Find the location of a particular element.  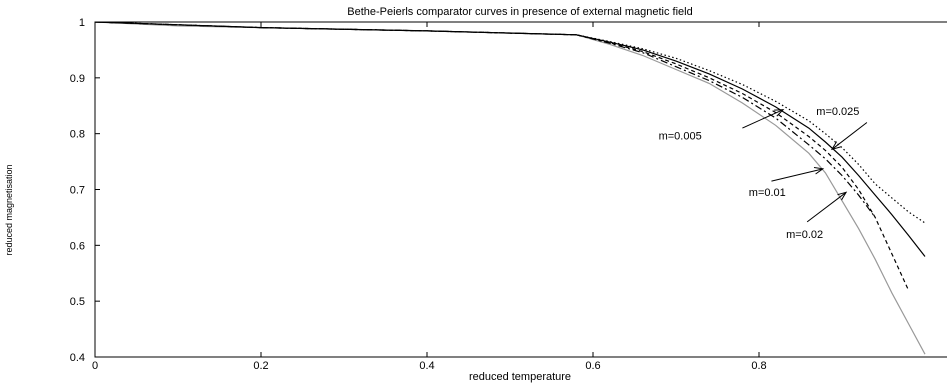

annotation-layer: m=0.005 m=0.01 m=0.02 m=0.025 is located at coordinates (763, 173).